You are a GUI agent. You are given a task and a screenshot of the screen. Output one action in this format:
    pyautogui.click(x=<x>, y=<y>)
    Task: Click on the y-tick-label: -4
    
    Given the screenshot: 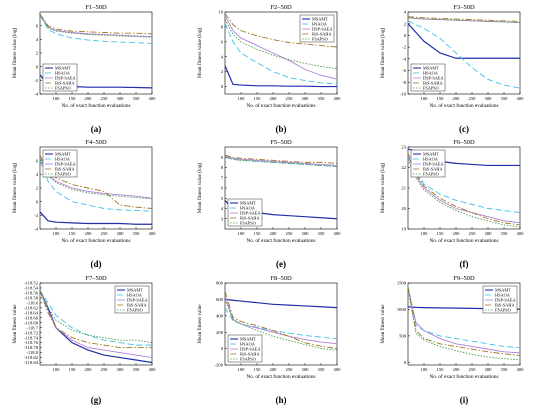 What is the action you would take?
    pyautogui.click(x=36, y=229)
    